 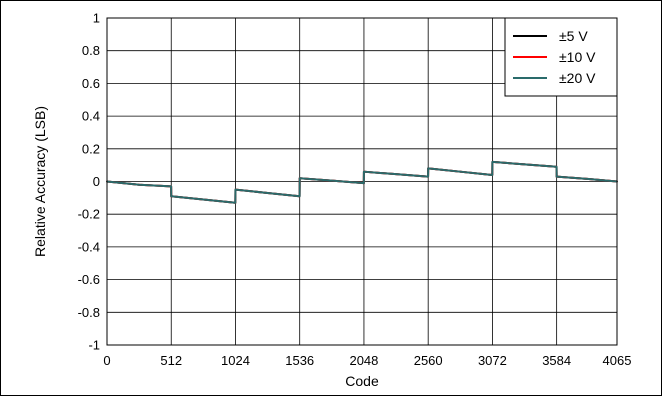 I want to click on x-tick-labels: 0 512 1024 1536 2048 2560 3072 3584 4065, so click(x=367, y=360).